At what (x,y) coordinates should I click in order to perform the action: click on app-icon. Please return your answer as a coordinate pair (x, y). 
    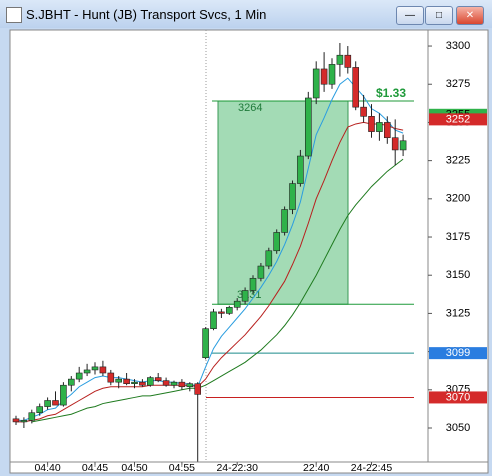
    Looking at the image, I should click on (14, 15).